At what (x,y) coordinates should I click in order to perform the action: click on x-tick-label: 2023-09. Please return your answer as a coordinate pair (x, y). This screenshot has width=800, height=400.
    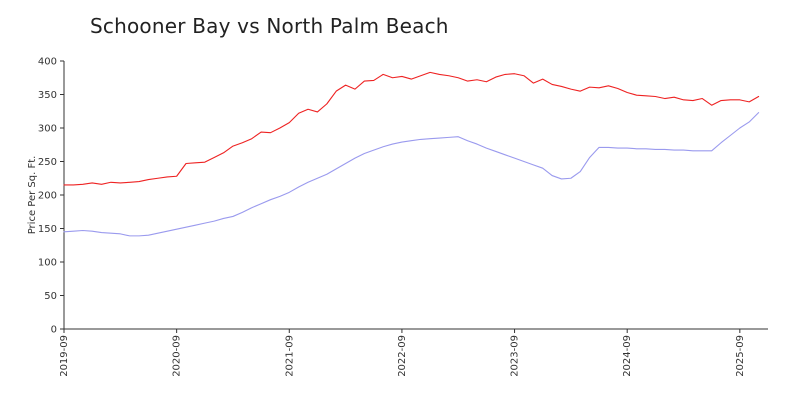
    Looking at the image, I should click on (515, 356).